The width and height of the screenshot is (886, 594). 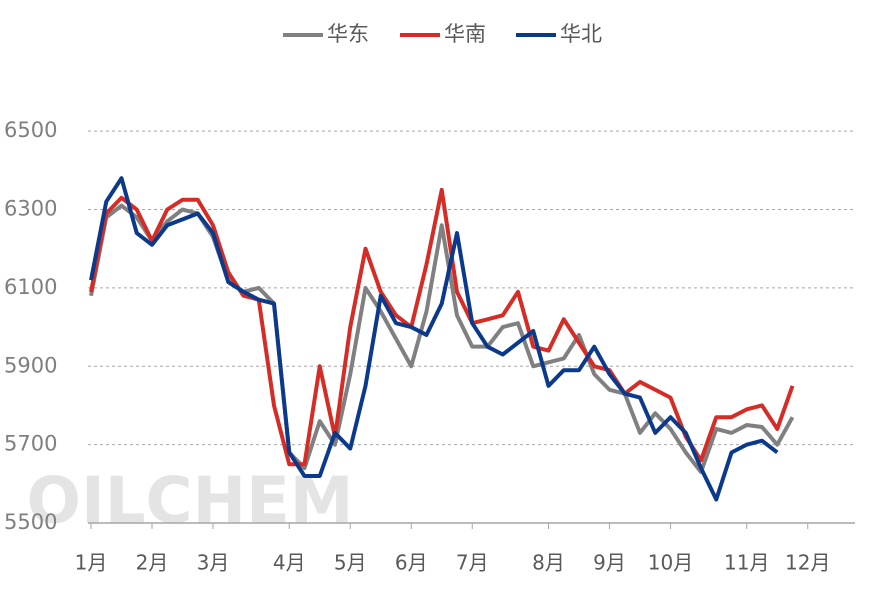 I want to click on x-tick-label: 7月, so click(x=472, y=563).